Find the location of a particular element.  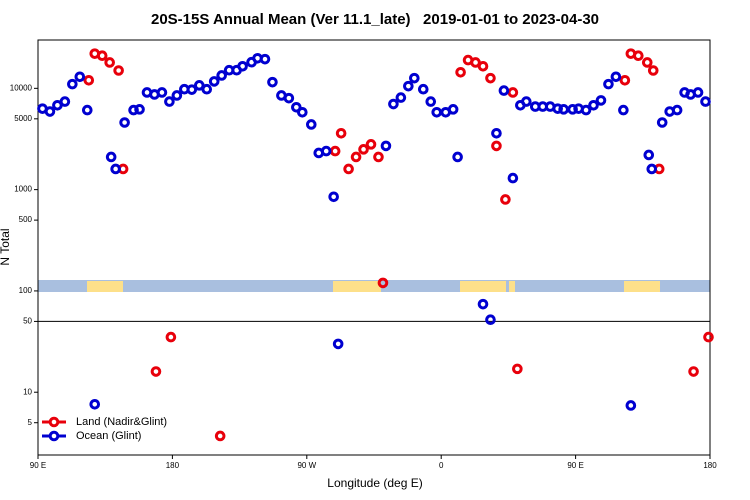

y-axis-label: N Total is located at coordinates (6, 246).